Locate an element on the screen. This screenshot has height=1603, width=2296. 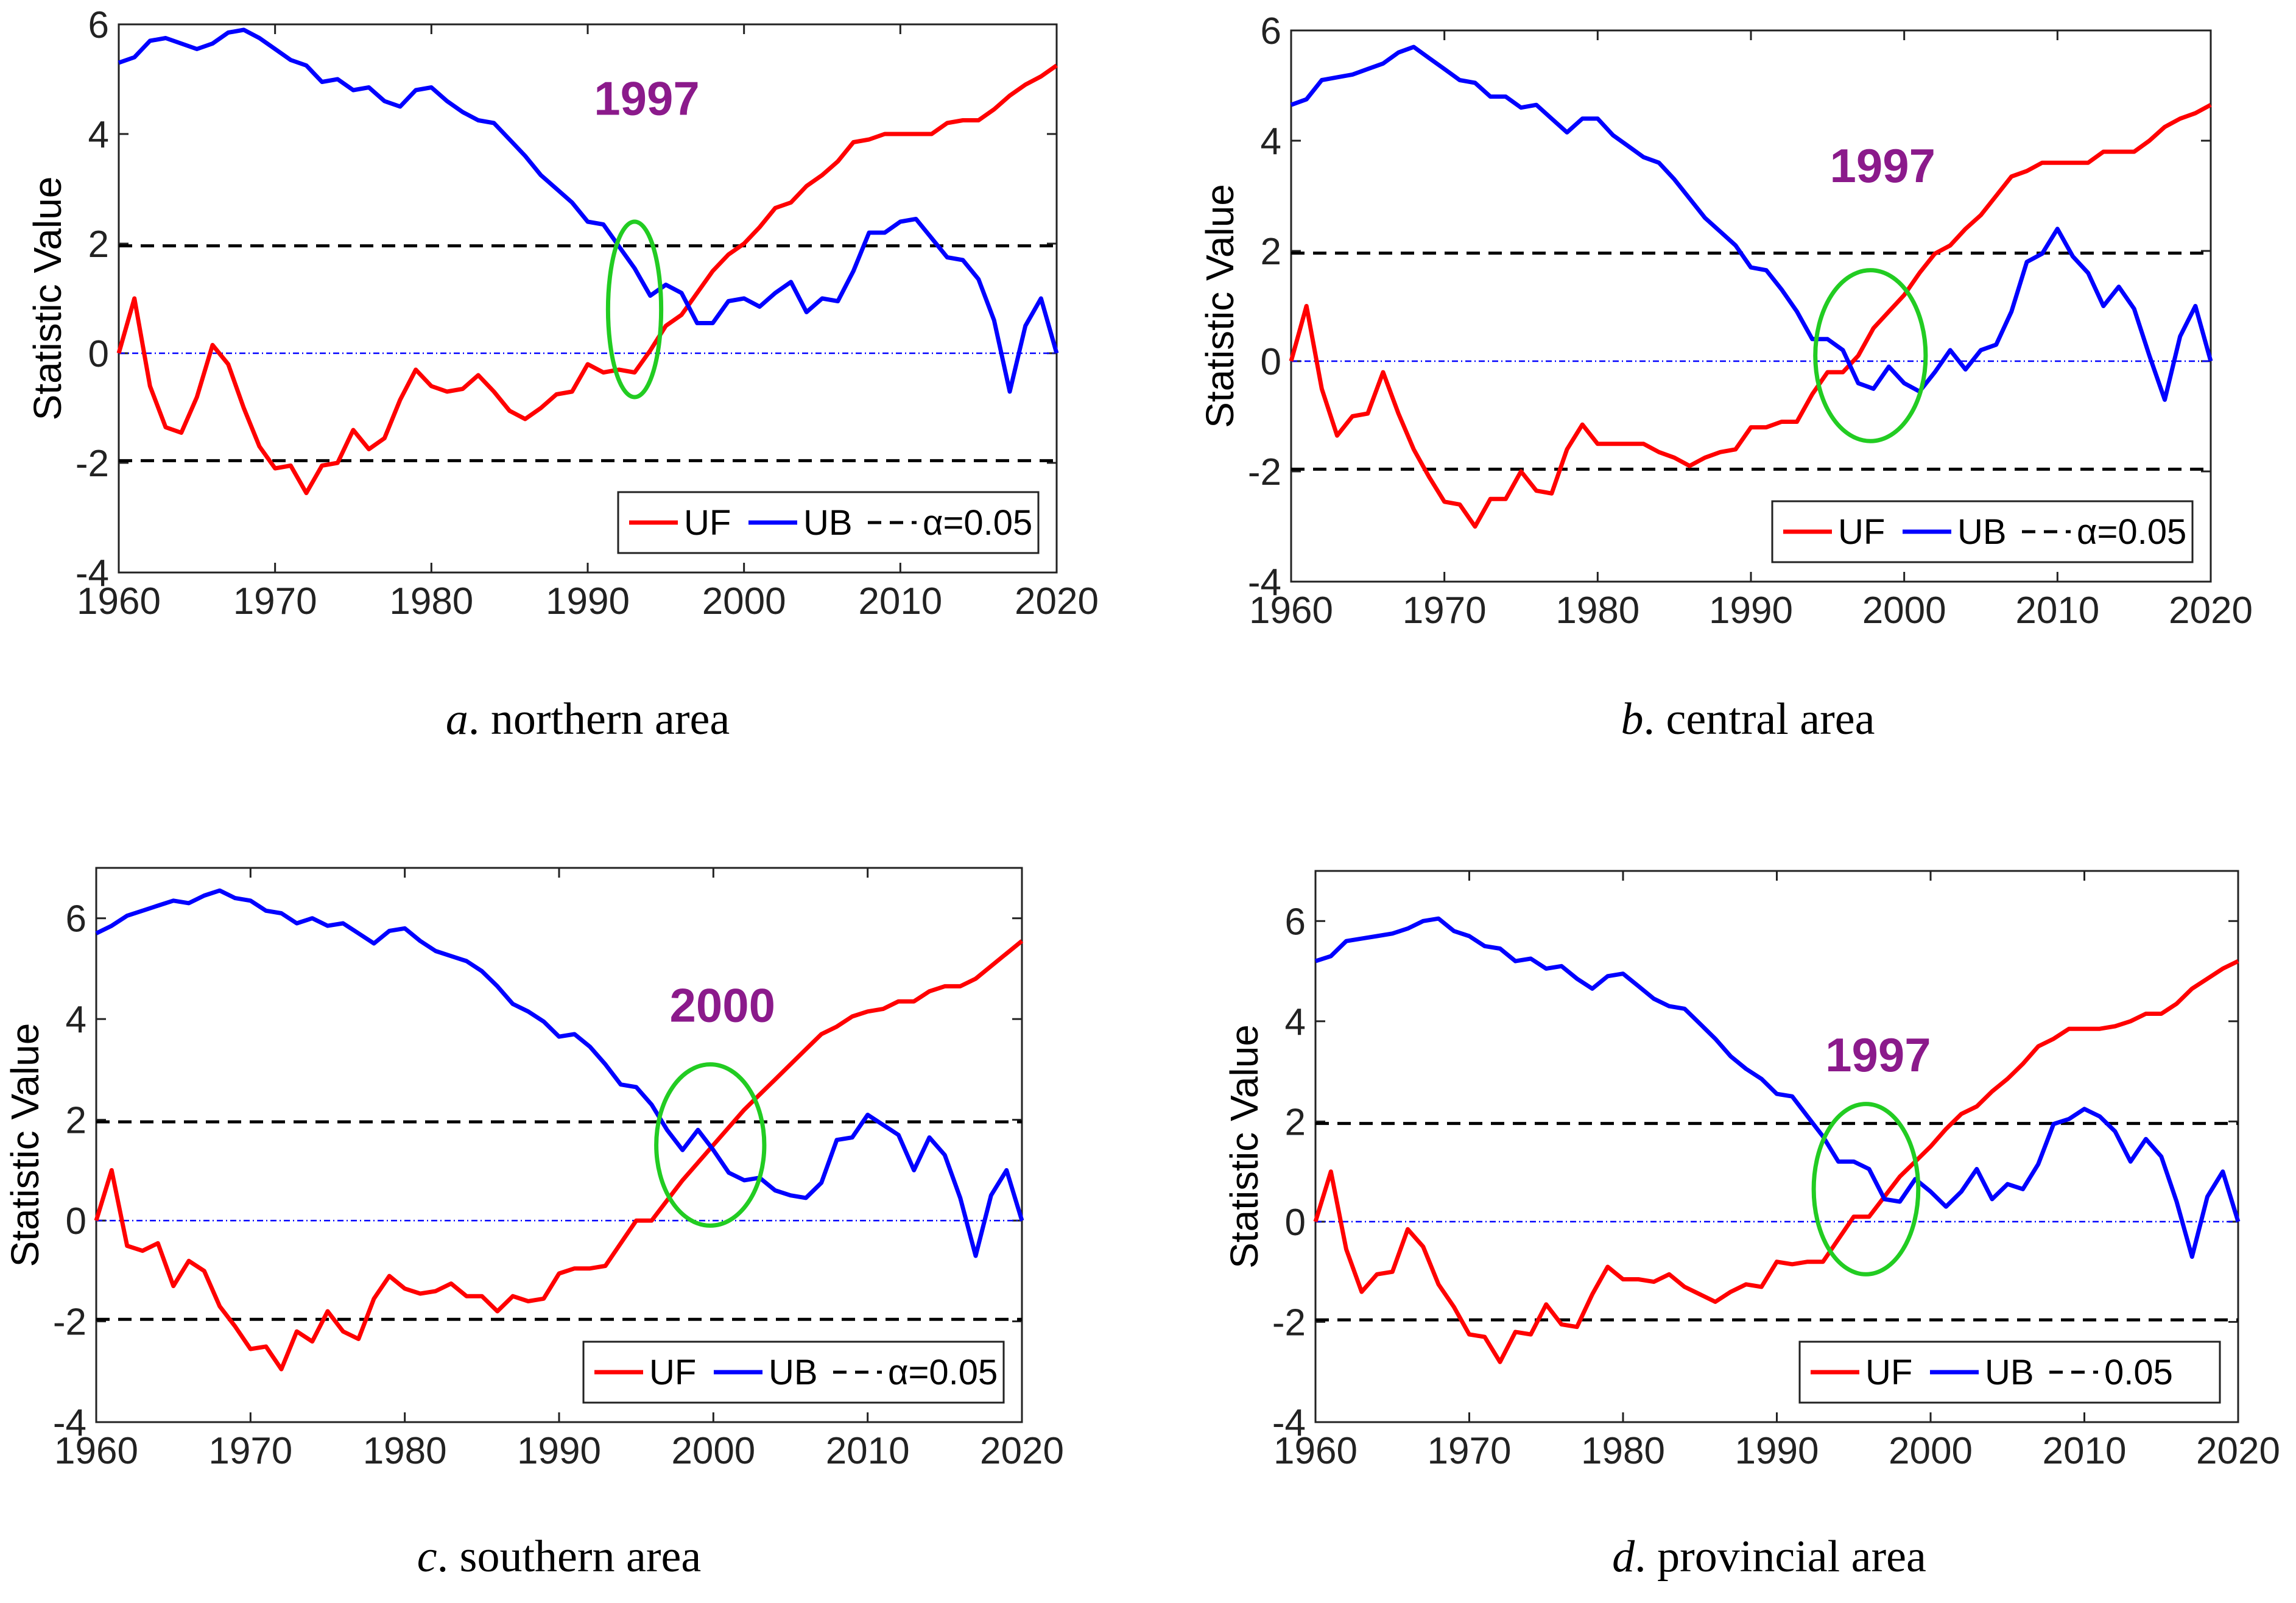
caption-letter: d is located at coordinates (1624, 1557).